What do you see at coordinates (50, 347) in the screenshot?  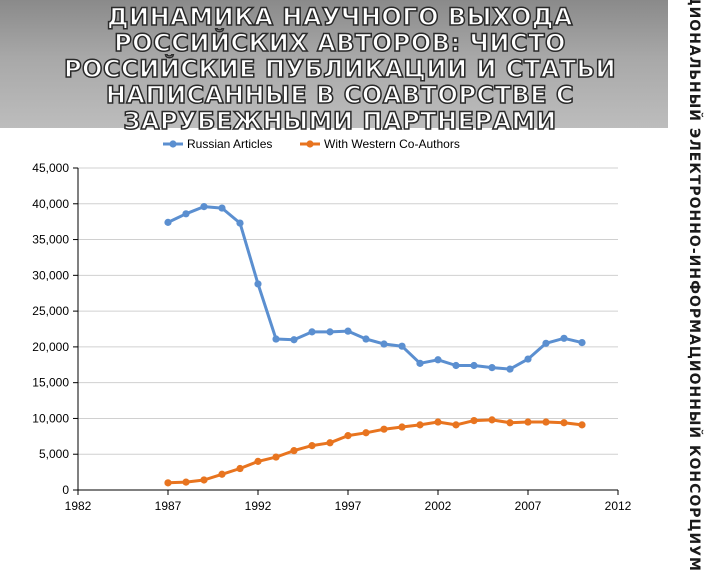 I see `y-tick-label: 20,000` at bounding box center [50, 347].